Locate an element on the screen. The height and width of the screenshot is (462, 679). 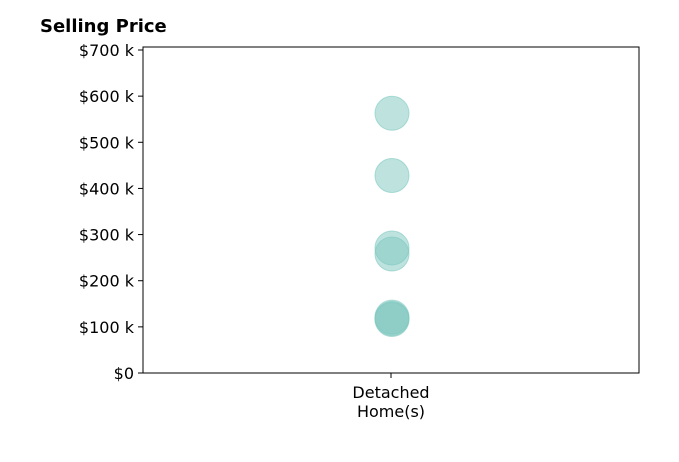
y-tick-label: $300 k is located at coordinates (107, 235).